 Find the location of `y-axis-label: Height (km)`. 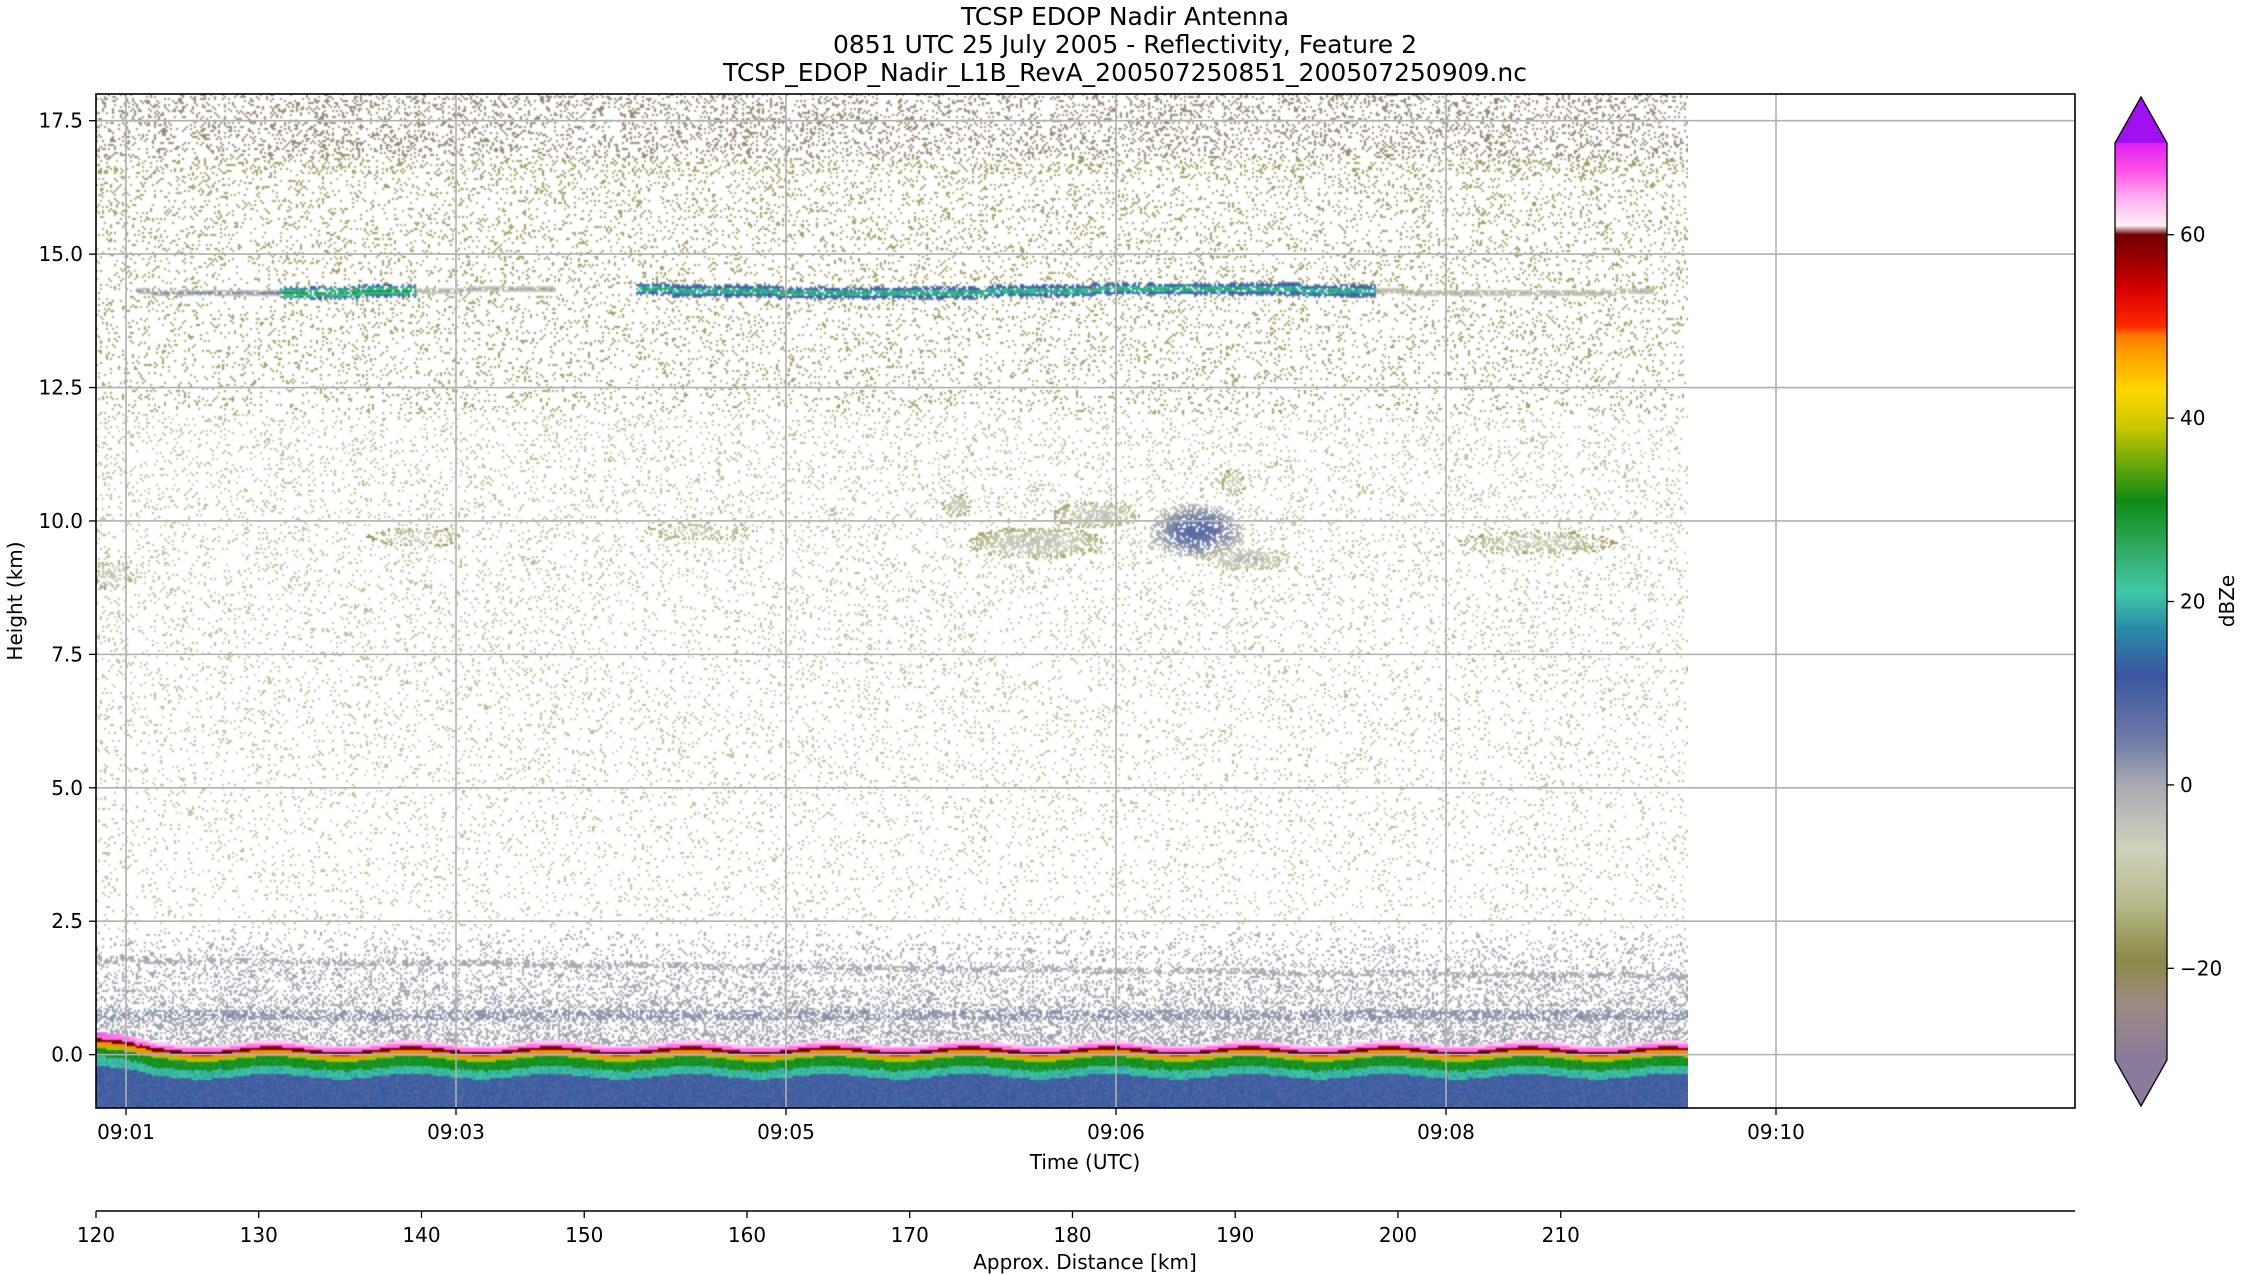

y-axis-label: Height (km) is located at coordinates (15, 600).